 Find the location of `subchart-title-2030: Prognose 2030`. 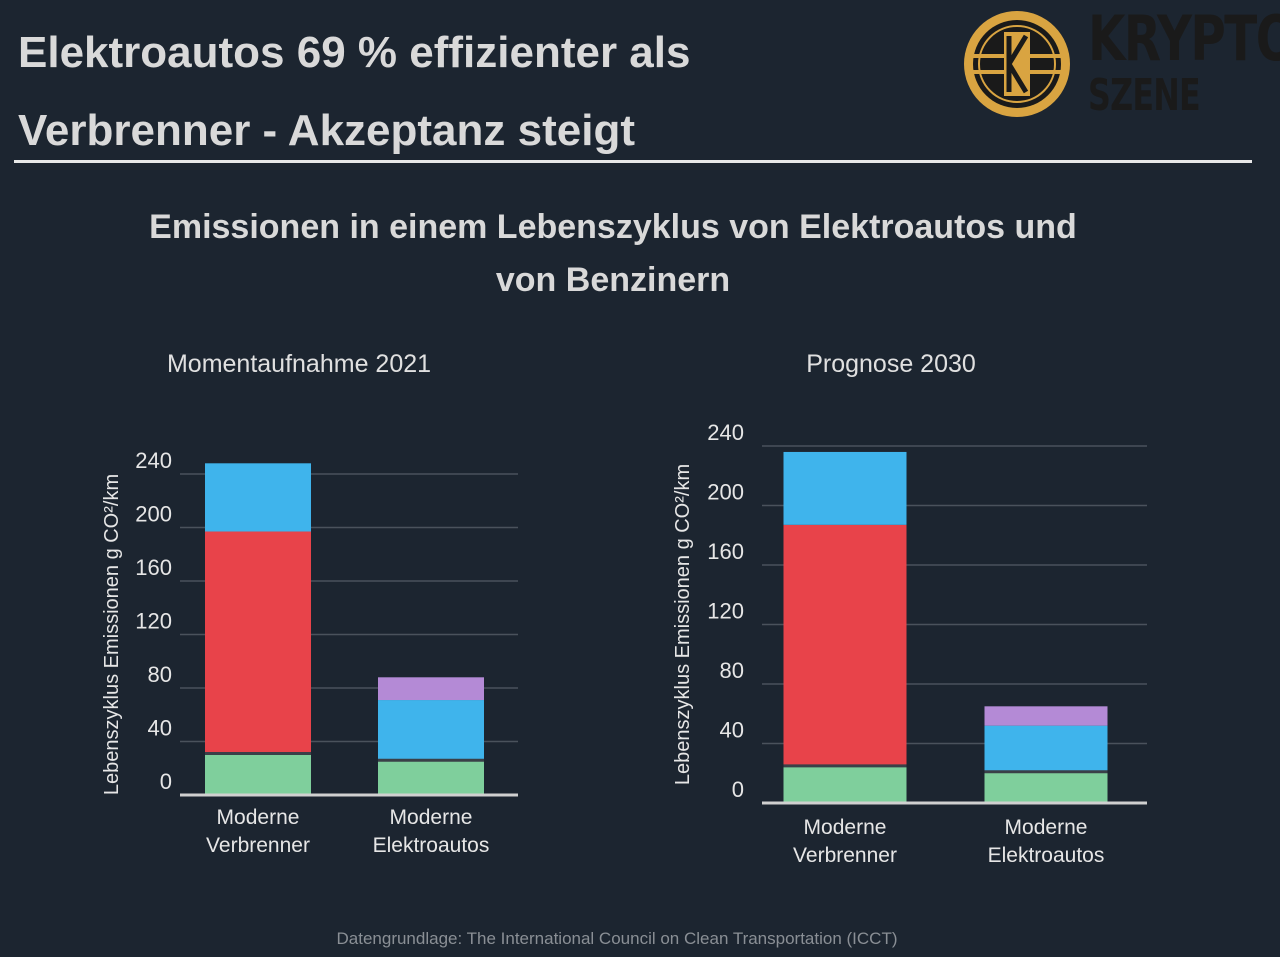

subchart-title-2030: Prognose 2030 is located at coordinates (891, 364).